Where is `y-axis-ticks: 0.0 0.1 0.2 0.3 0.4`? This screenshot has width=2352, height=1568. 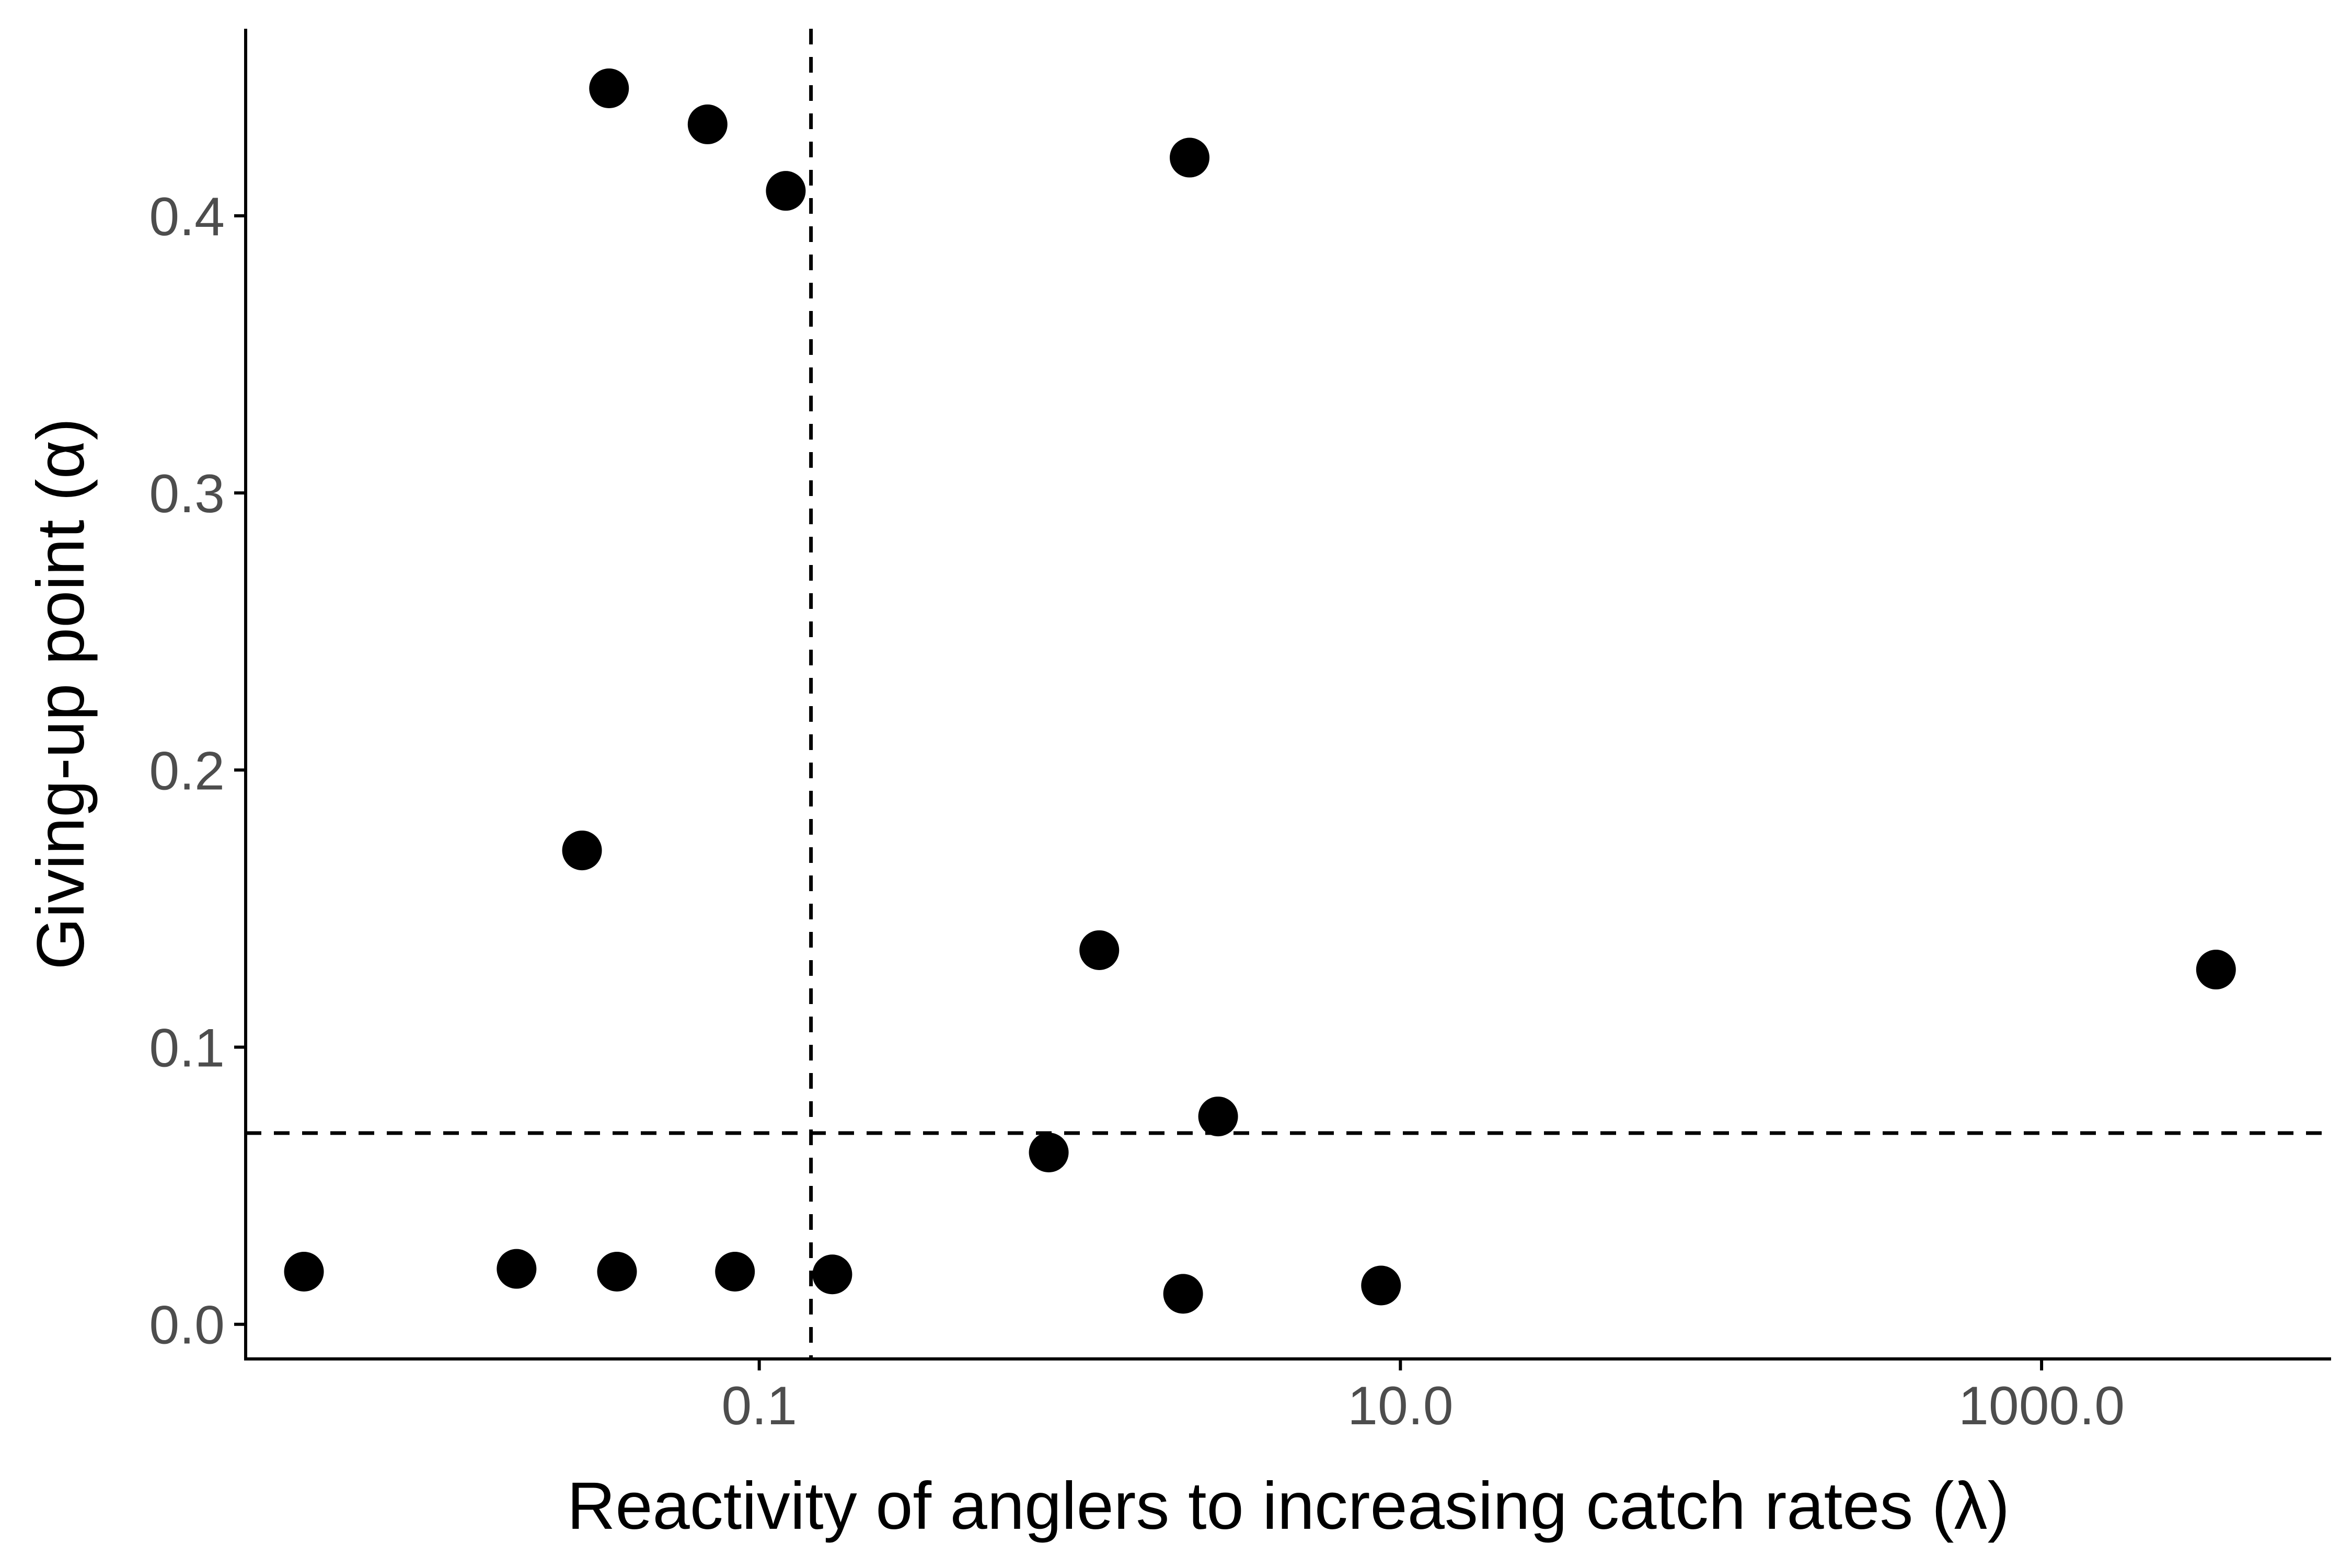
y-axis-ticks: 0.0 0.1 0.2 0.3 0.4 is located at coordinates (197, 771).